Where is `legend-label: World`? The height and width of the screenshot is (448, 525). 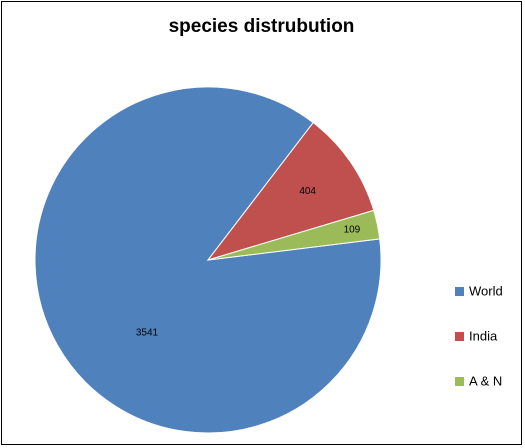 legend-label: World is located at coordinates (486, 290).